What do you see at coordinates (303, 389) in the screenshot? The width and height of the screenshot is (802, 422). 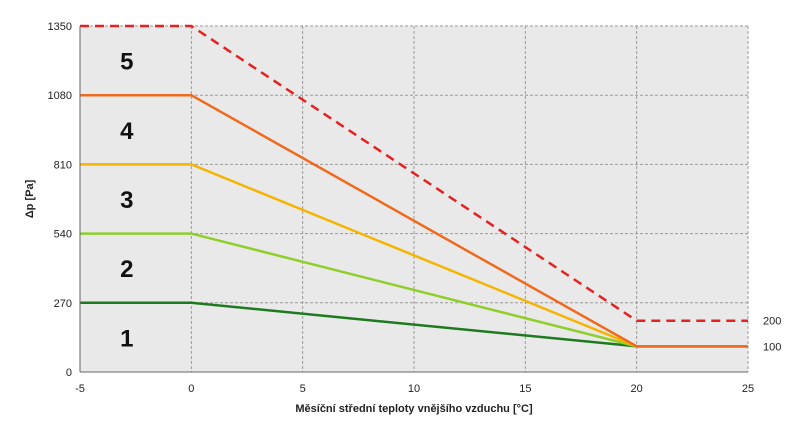 I see `x-tick-label: 5` at bounding box center [303, 389].